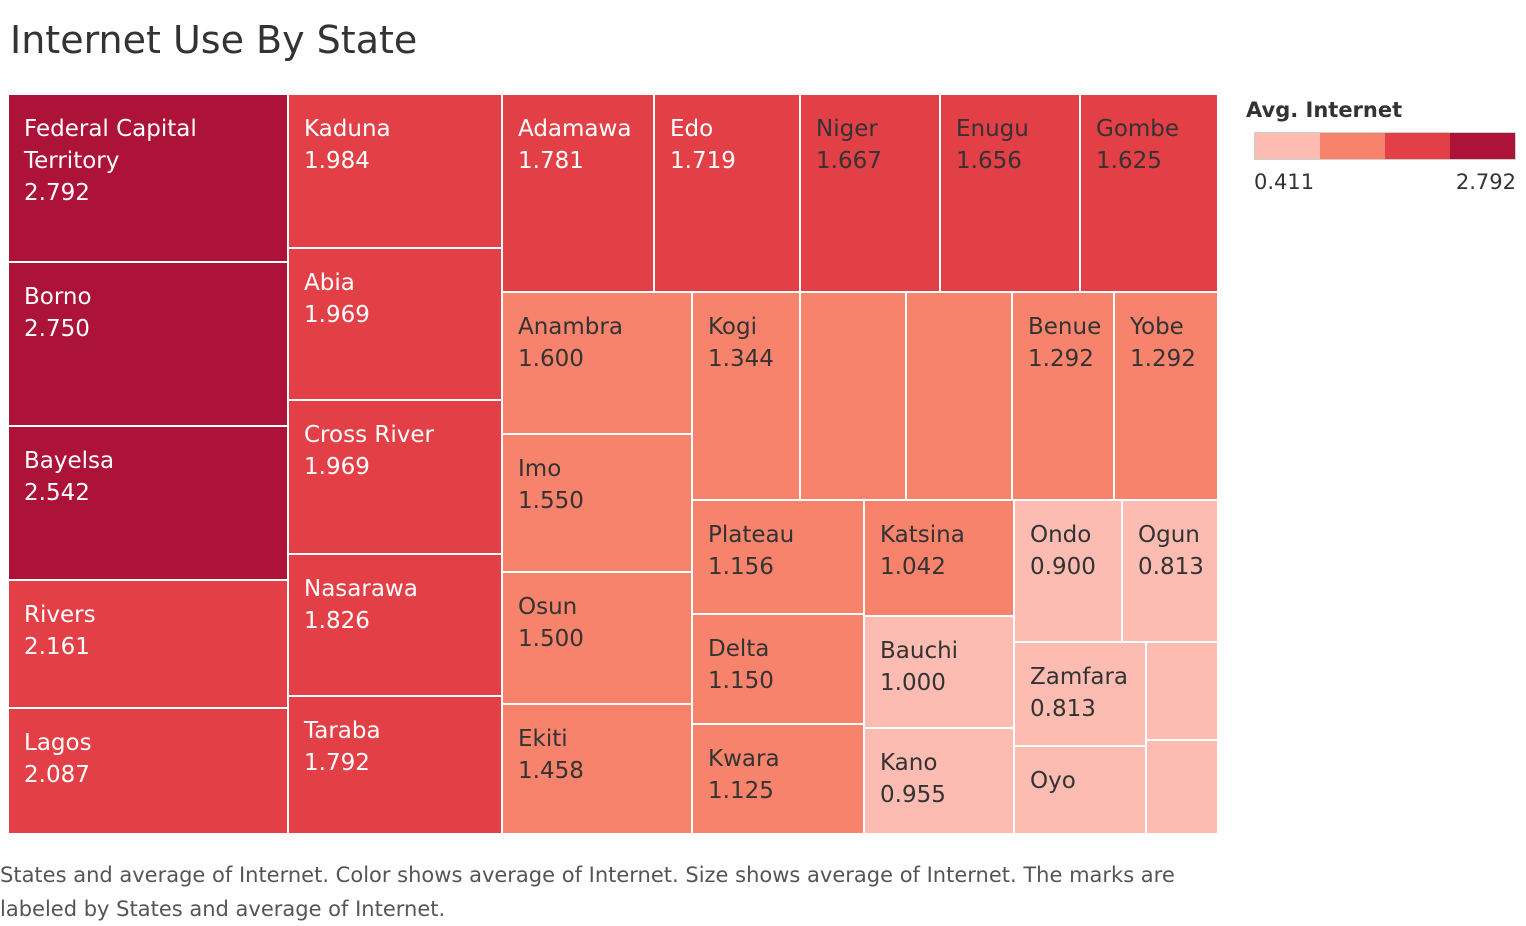 This screenshot has height=926, width=1526. I want to click on treemap-cell-label: Lagos 2.087, so click(58, 759).